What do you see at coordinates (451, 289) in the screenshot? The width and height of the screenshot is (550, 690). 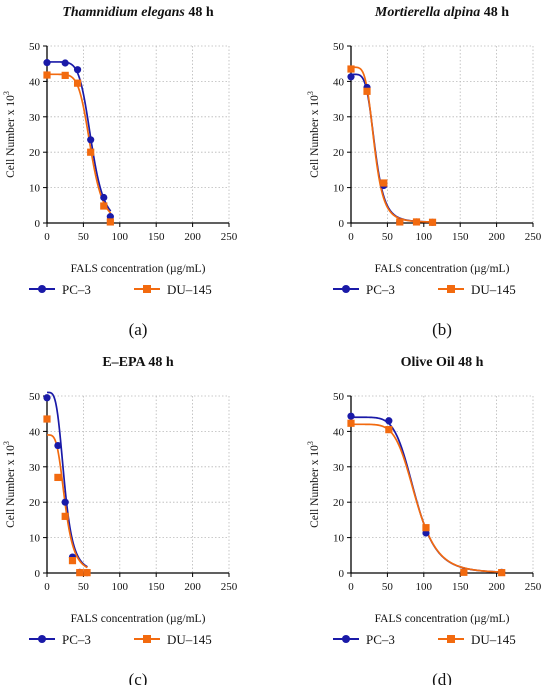 I see `legend-marker-square` at bounding box center [451, 289].